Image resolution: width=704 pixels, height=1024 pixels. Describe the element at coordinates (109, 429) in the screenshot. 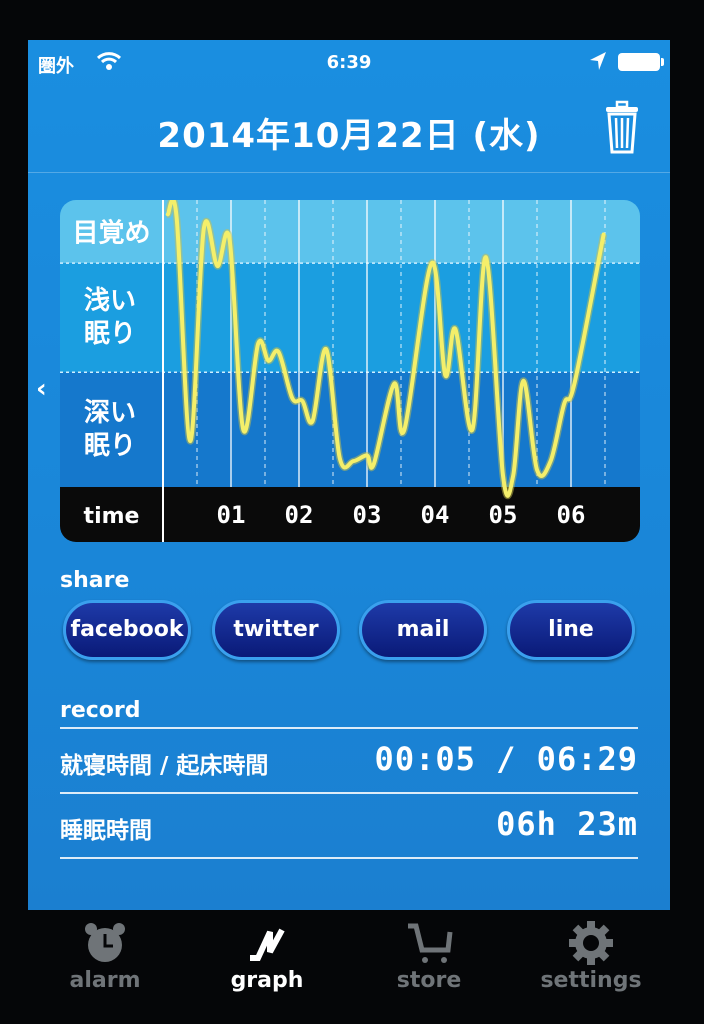

I see `y-label-deep-sleep: 深い眠り` at that location.